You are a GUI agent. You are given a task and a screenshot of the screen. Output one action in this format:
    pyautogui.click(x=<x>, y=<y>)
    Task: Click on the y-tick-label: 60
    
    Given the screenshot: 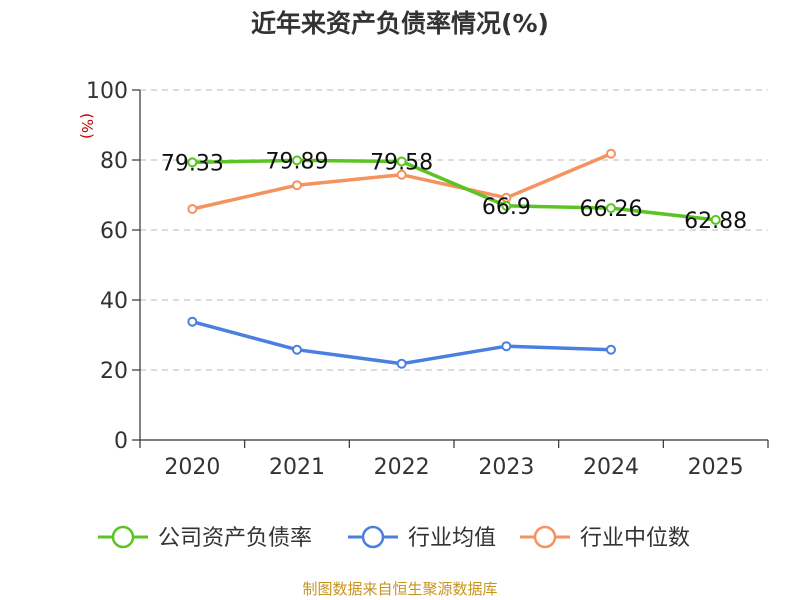 What is the action you would take?
    pyautogui.click(x=114, y=231)
    